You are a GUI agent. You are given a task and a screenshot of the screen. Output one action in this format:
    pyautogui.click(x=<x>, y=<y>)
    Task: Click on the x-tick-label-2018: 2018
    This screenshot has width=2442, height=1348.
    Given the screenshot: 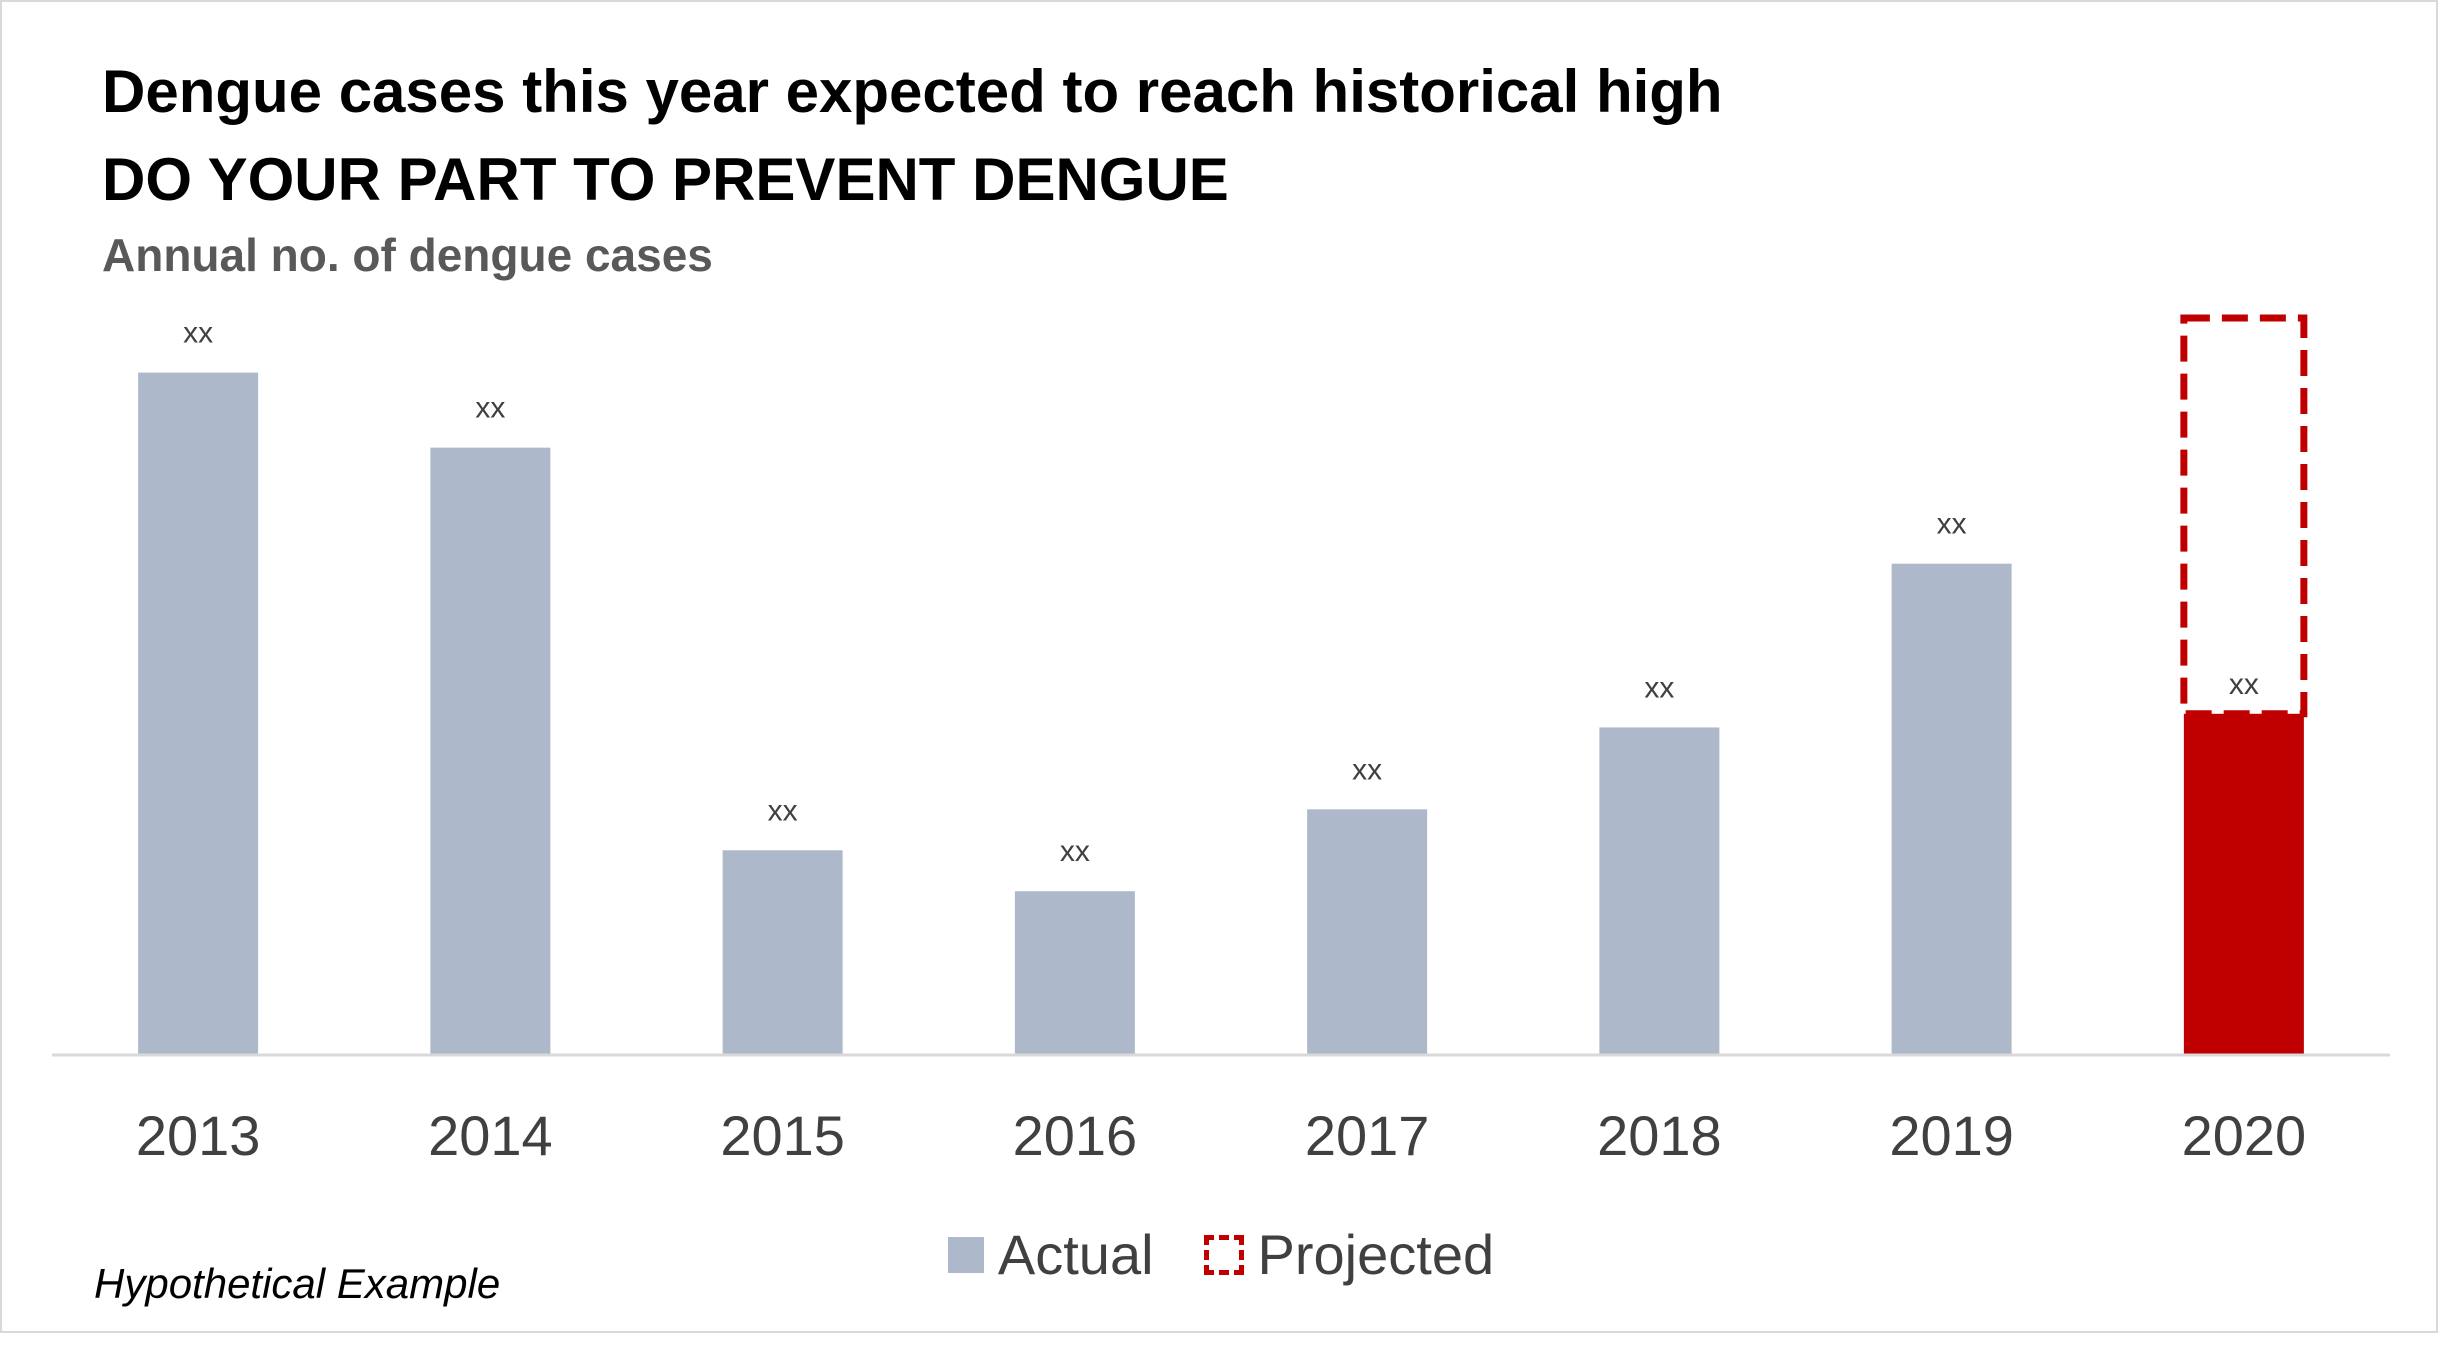 What is the action you would take?
    pyautogui.click(x=1659, y=1135)
    